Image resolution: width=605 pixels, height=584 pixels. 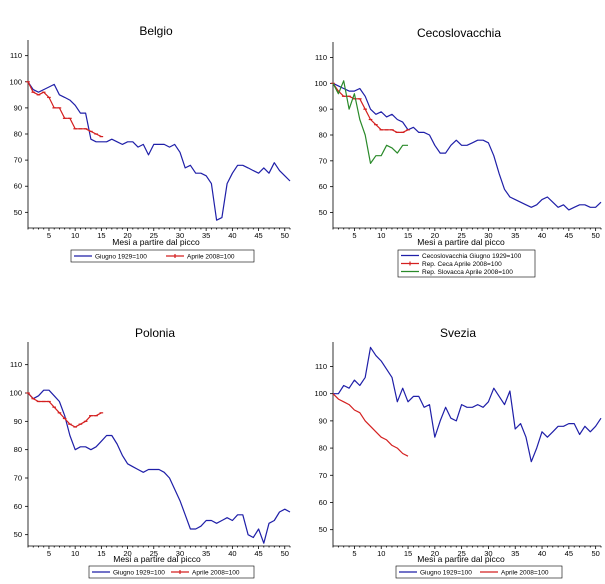 I want to click on panel-title: Belgio, so click(x=156, y=31).